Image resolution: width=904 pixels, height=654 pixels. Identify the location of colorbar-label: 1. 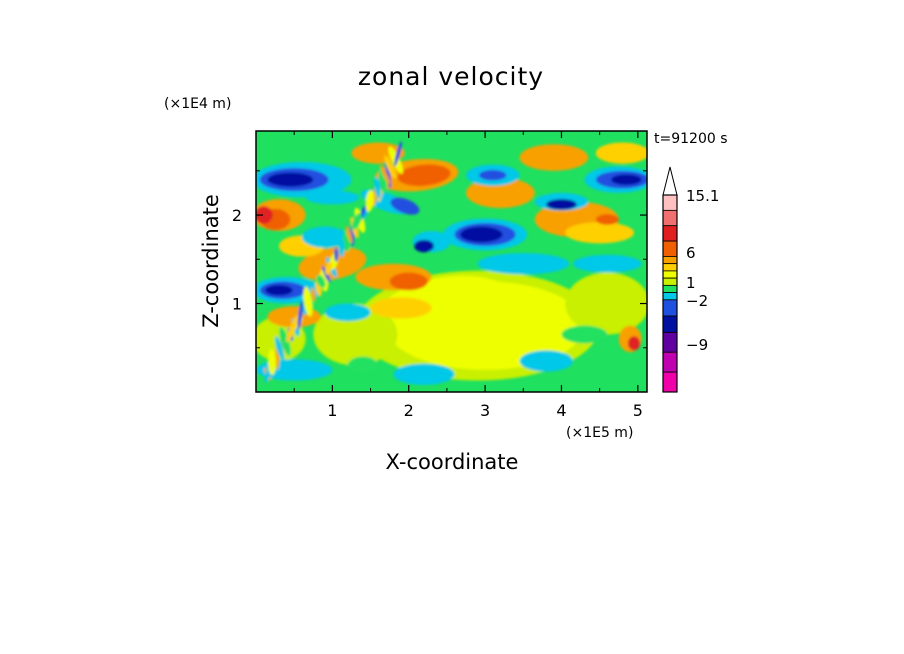
(691, 283).